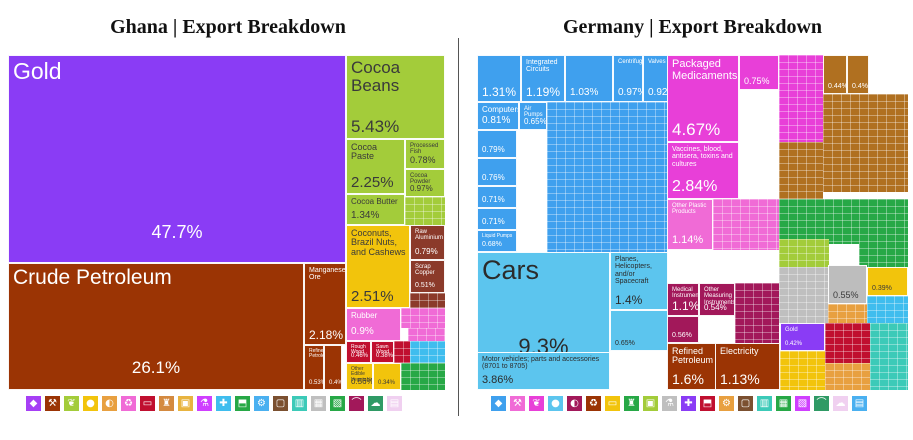  I want to click on germany-category-icon: ▤, so click(859, 403).